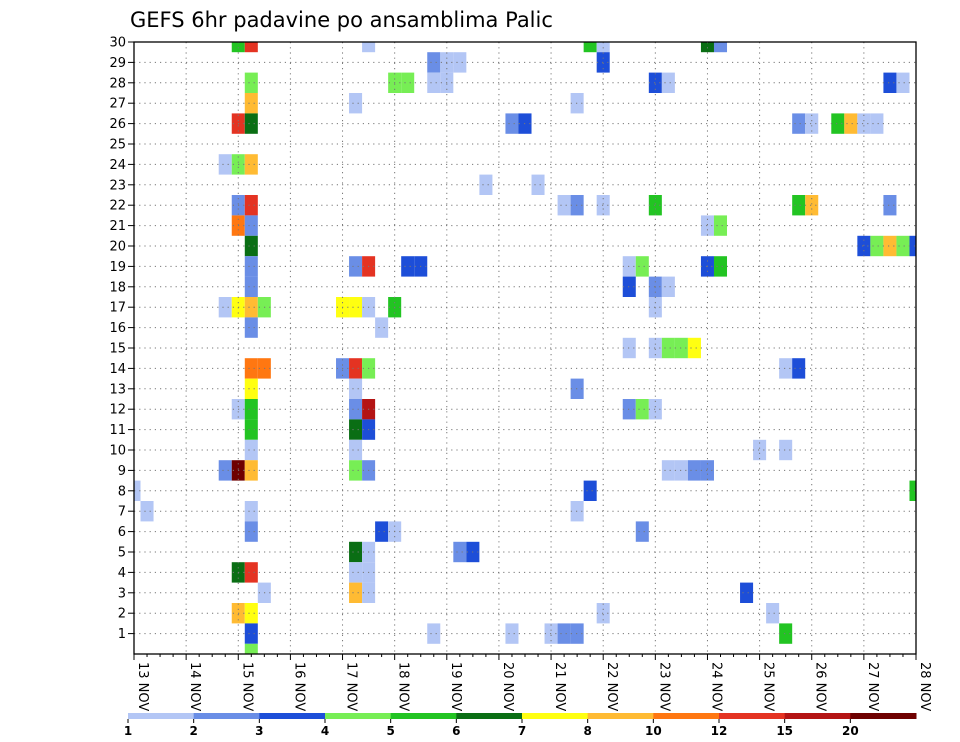  What do you see at coordinates (117, 328) in the screenshot?
I see `y-tick-label: 16` at bounding box center [117, 328].